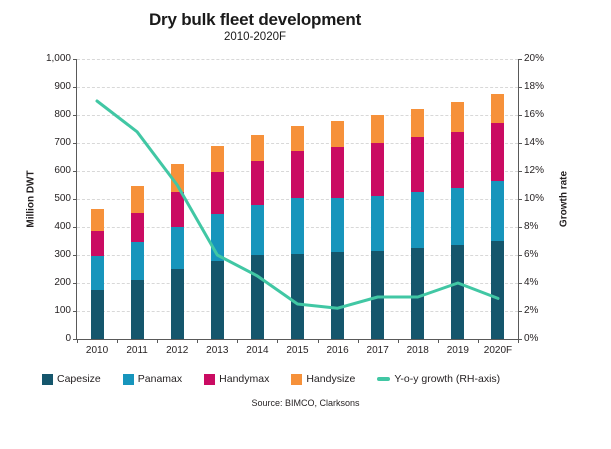 The image size is (611, 449). I want to click on capesize-swatch-icon, so click(47, 379).